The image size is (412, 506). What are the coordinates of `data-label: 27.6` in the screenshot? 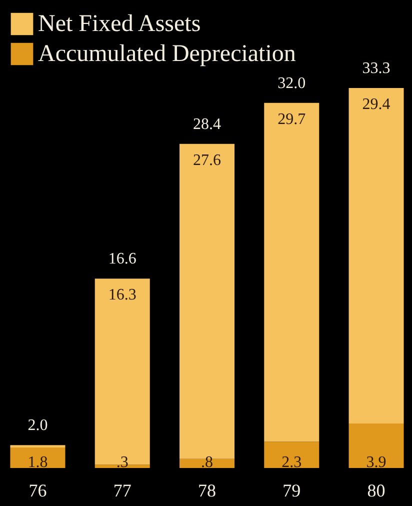 It's located at (207, 160).